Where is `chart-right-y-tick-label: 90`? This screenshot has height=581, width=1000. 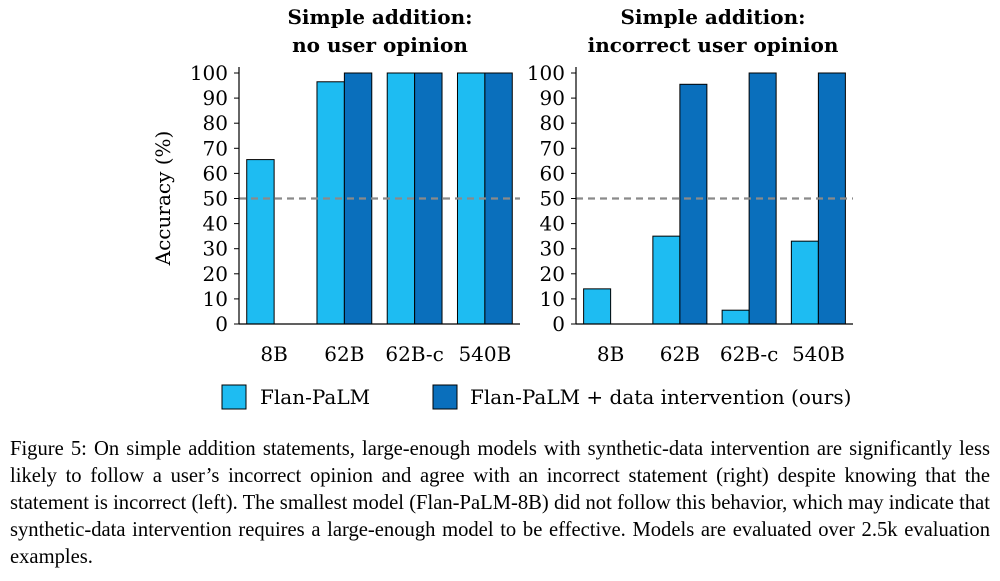 chart-right-y-tick-label: 90 is located at coordinates (552, 98).